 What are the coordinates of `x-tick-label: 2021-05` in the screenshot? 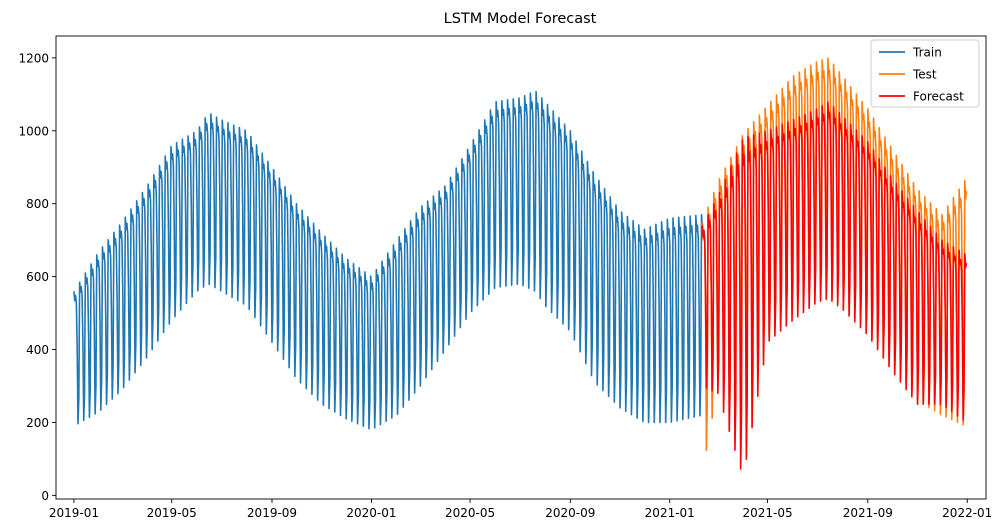 It's located at (767, 513).